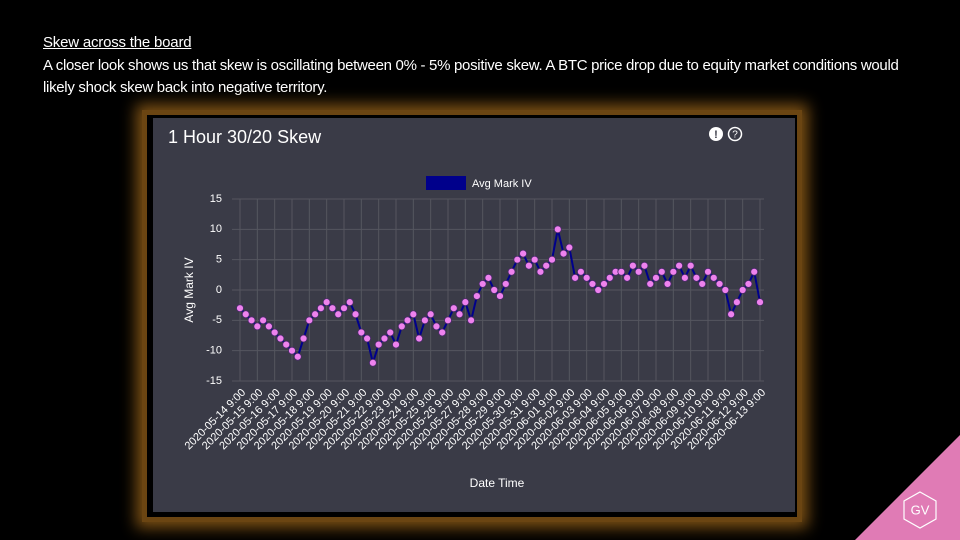 This screenshot has width=960, height=540. I want to click on logo-hexagon, so click(920, 510).